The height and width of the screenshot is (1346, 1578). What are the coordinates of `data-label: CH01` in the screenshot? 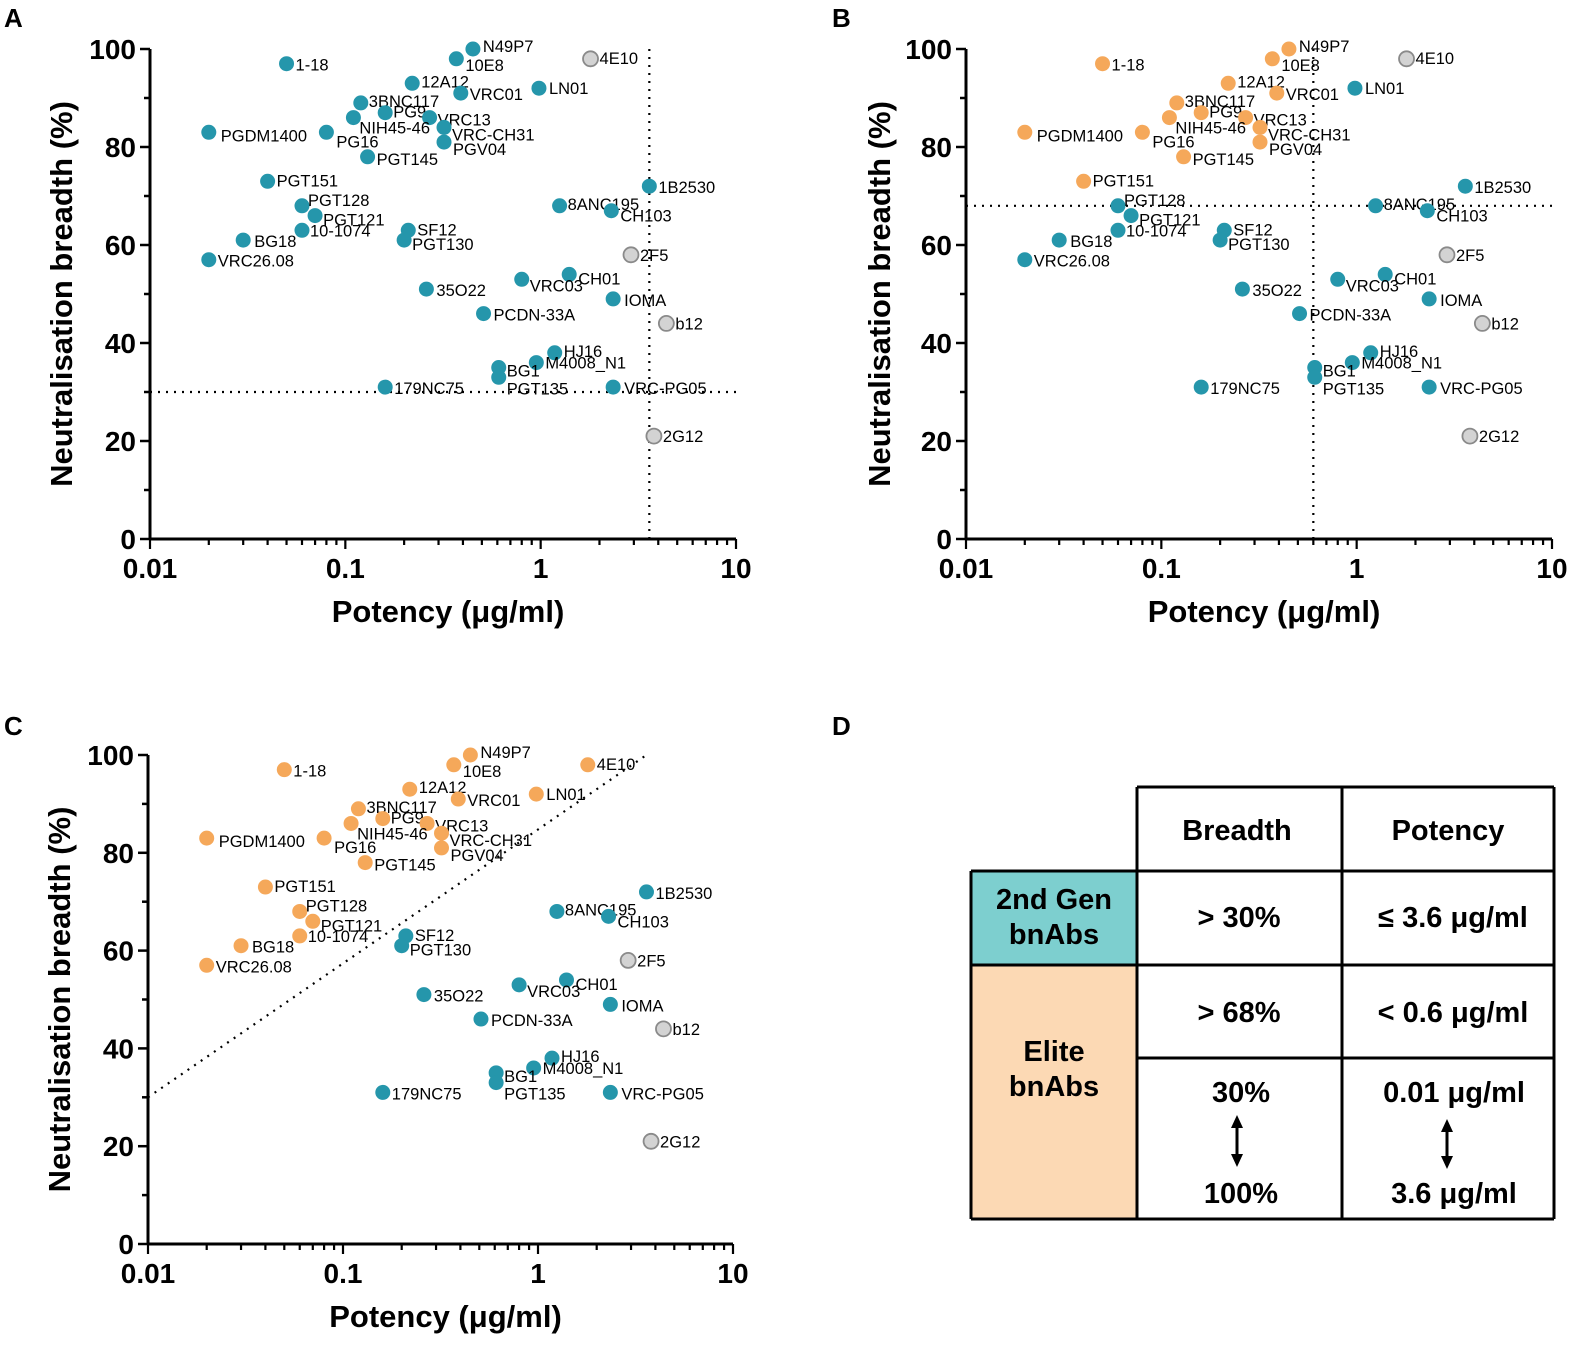 It's located at (599, 279).